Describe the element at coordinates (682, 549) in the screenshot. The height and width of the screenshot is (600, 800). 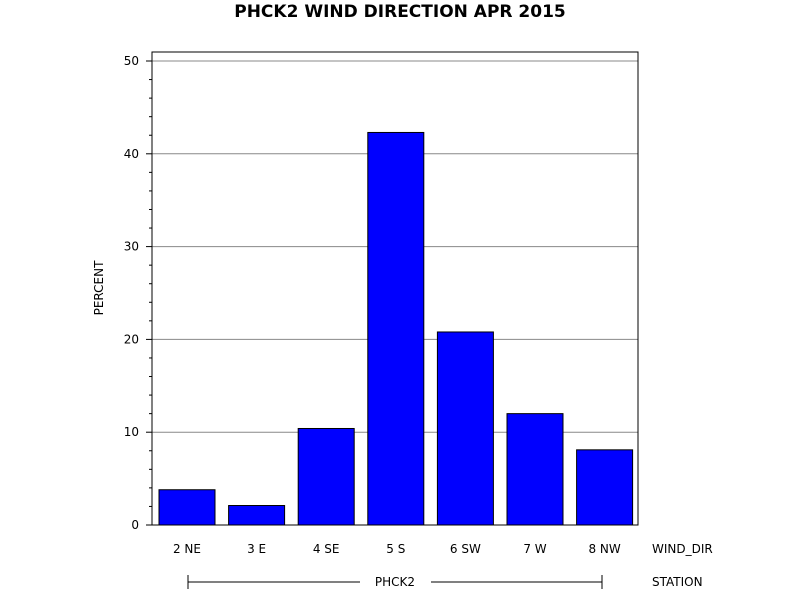
I see `x-axis-title: WIND_DIR` at that location.